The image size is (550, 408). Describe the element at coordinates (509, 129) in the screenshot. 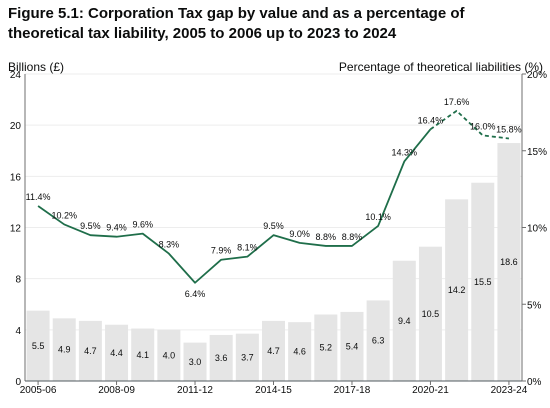

I see `line-value-label: 15.8%` at that location.